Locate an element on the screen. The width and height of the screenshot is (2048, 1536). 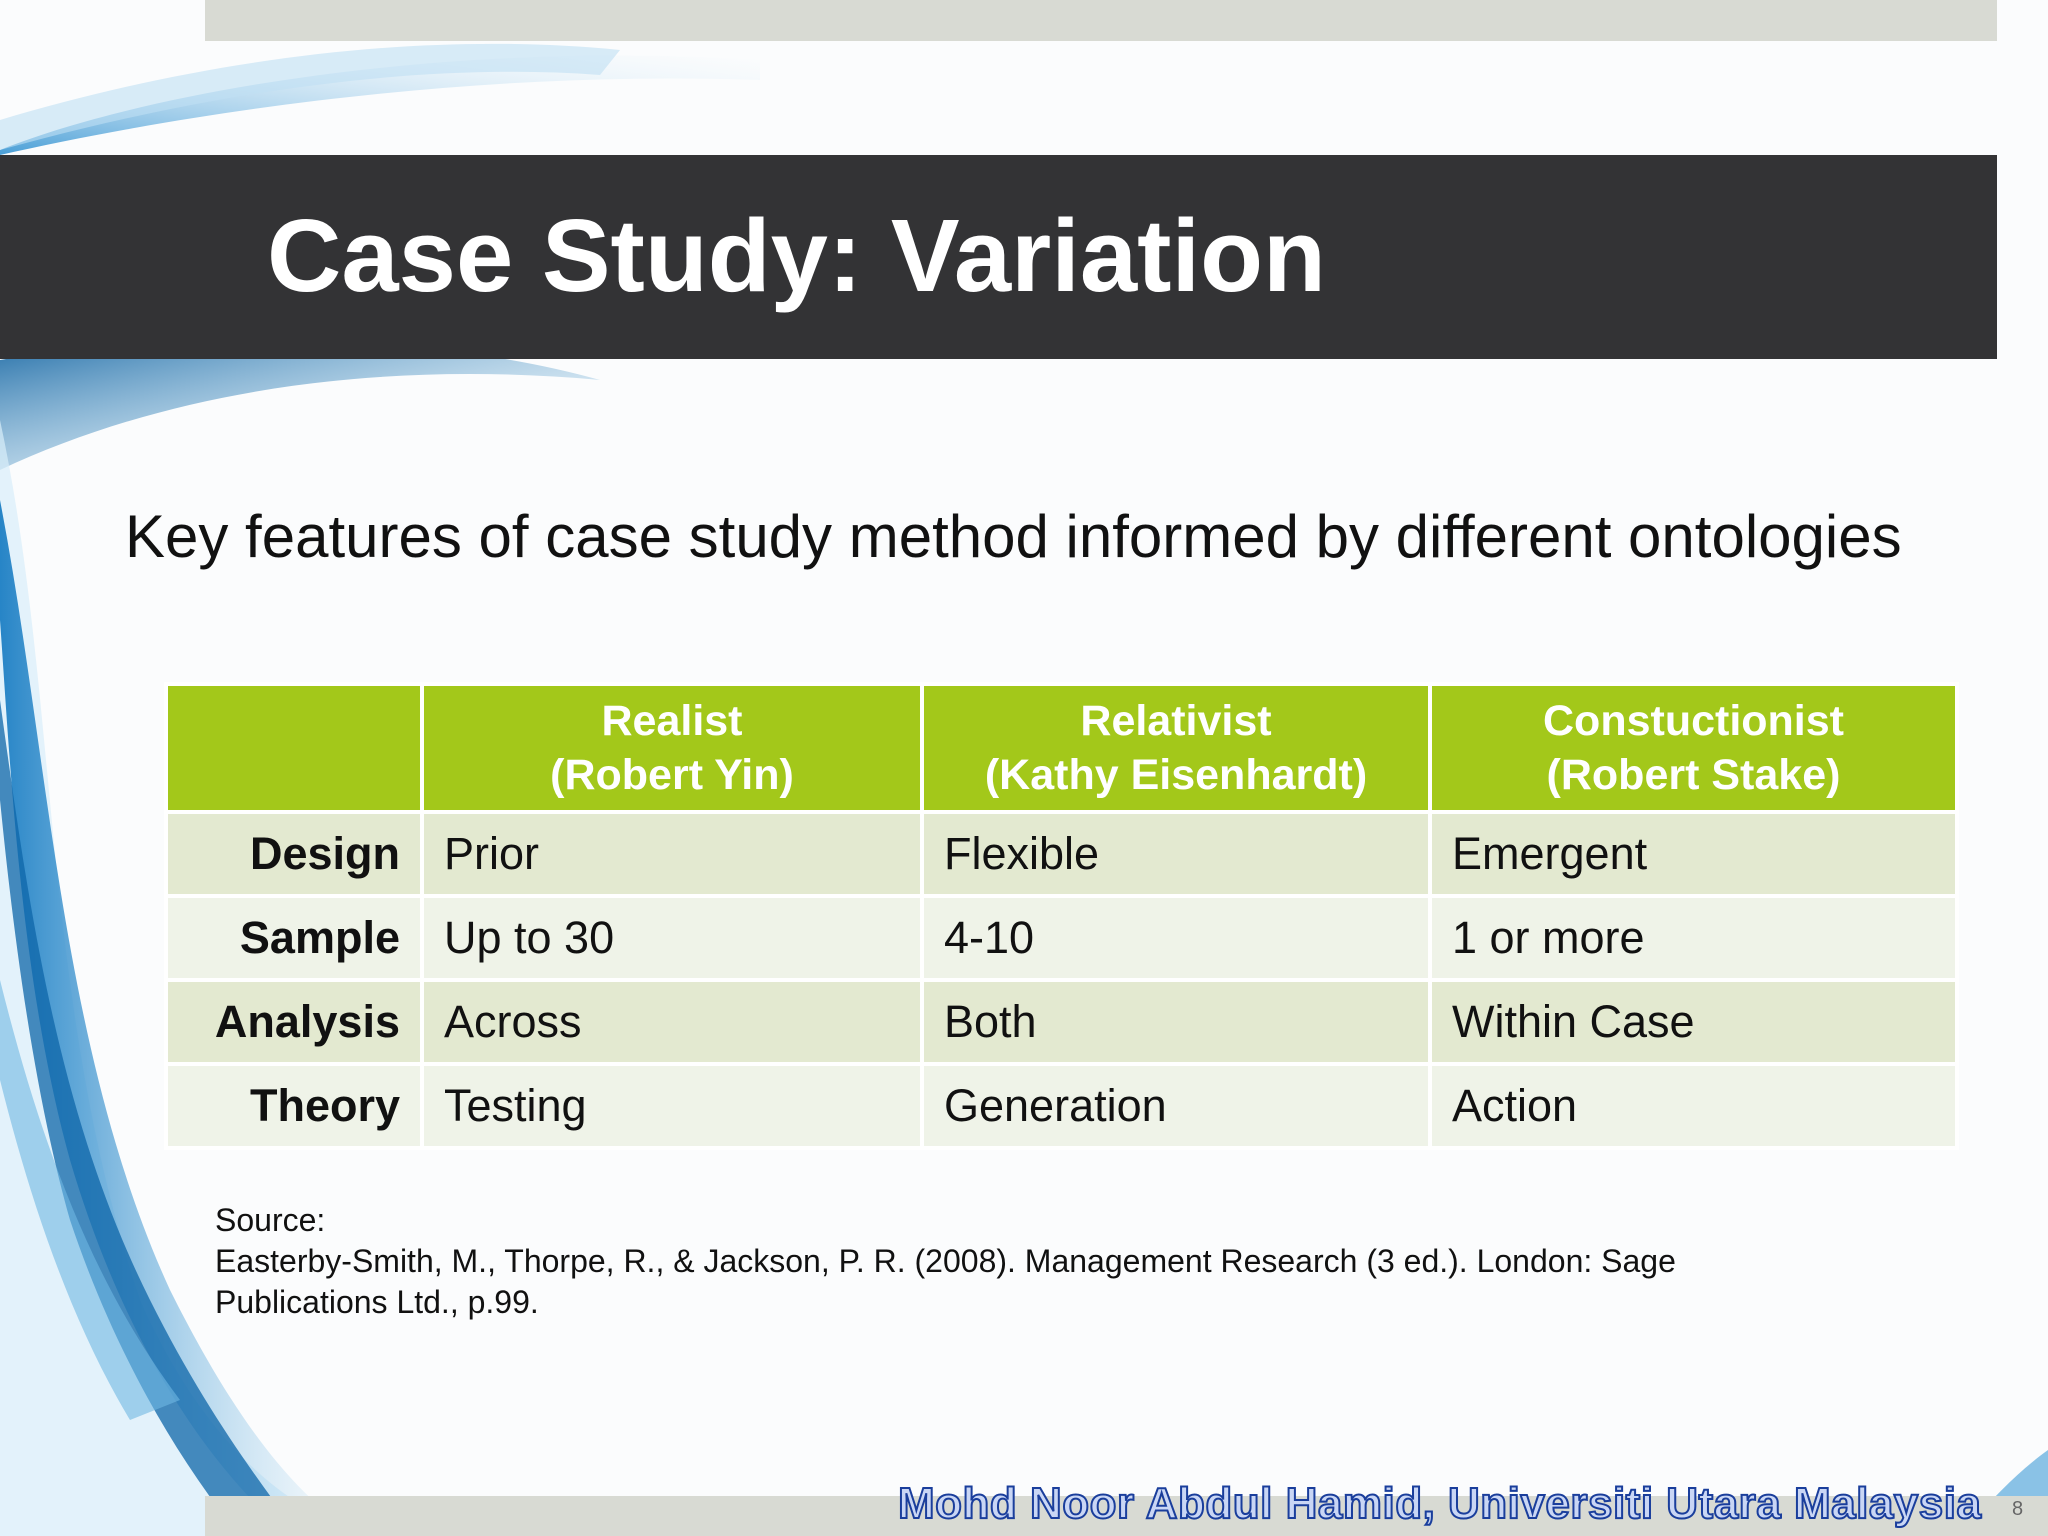
table-header-cell: Constuctionist (Robert Stake) is located at coordinates (1693, 748).